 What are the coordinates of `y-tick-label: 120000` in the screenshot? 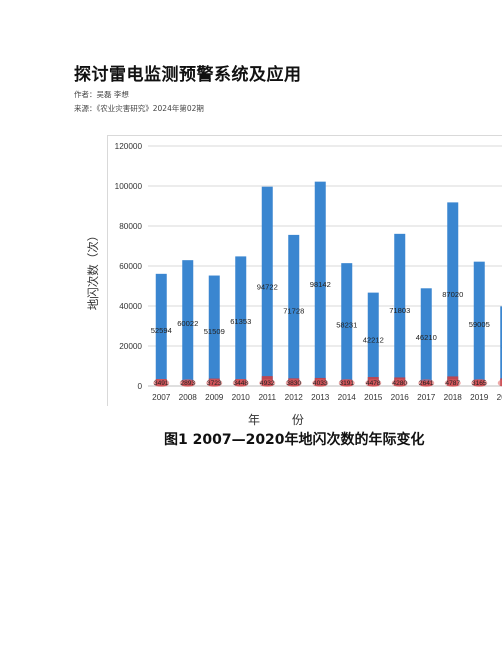 It's located at (129, 146).